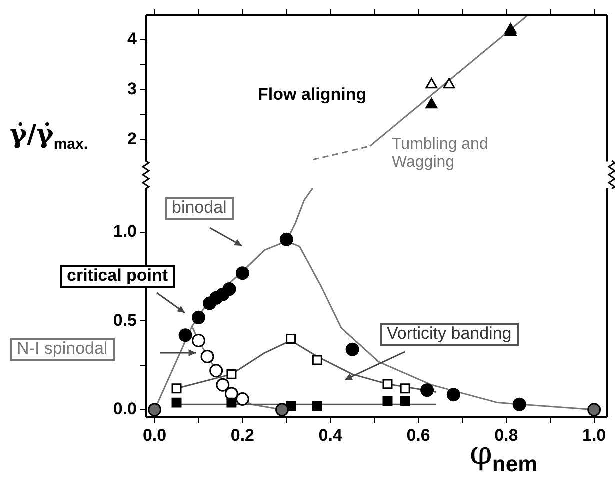 The width and height of the screenshot is (615, 488). What do you see at coordinates (449, 334) in the screenshot?
I see `annotation: Vorticity banding` at bounding box center [449, 334].